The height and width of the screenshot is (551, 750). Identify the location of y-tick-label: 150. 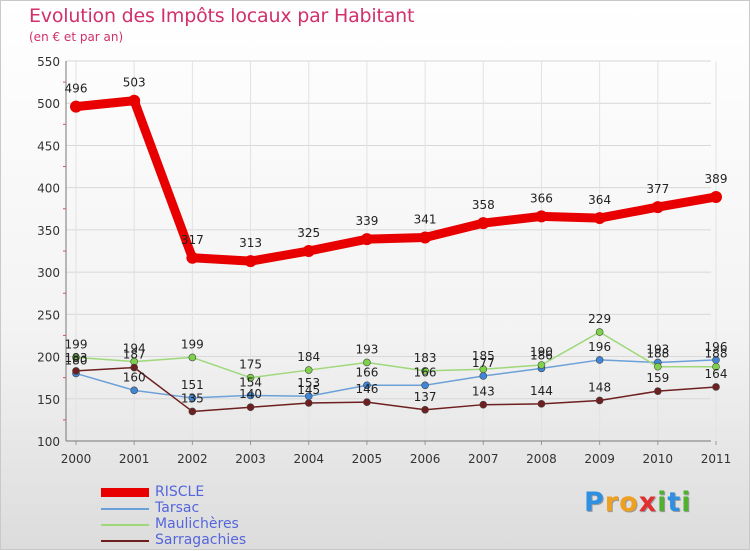
(48, 400).